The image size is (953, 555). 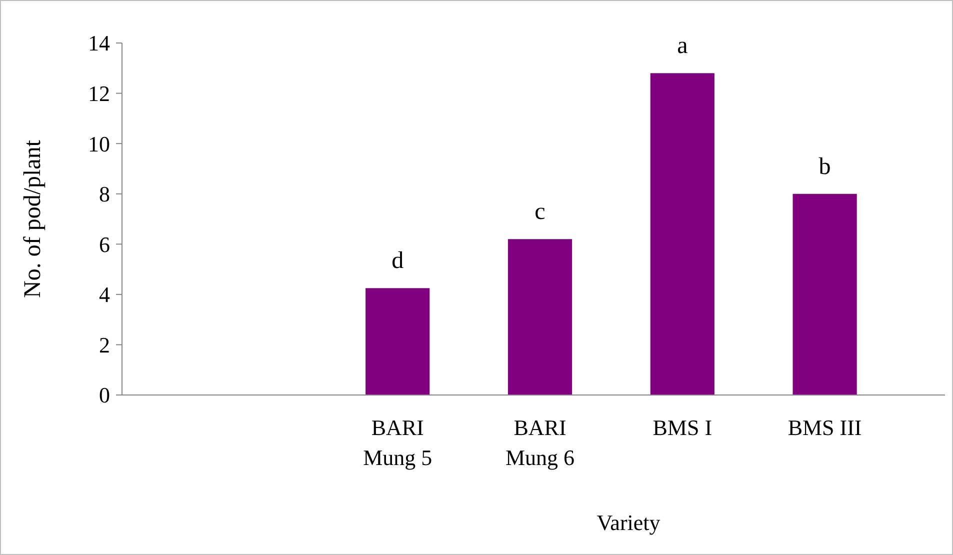 I want to click on annotation: a, so click(x=682, y=46).